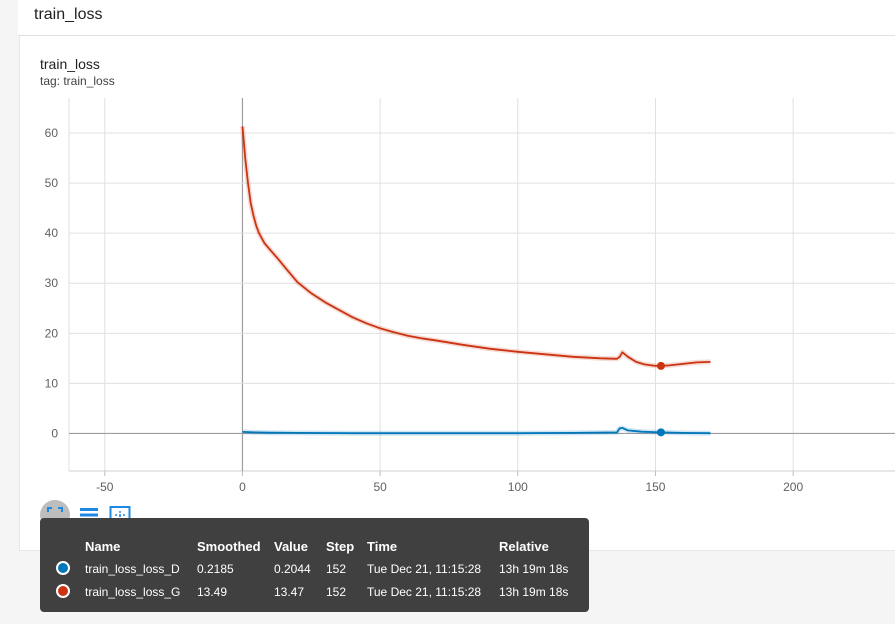 The image size is (895, 624). Describe the element at coordinates (77, 81) in the screenshot. I see `card-tag: tag: train_loss` at that location.